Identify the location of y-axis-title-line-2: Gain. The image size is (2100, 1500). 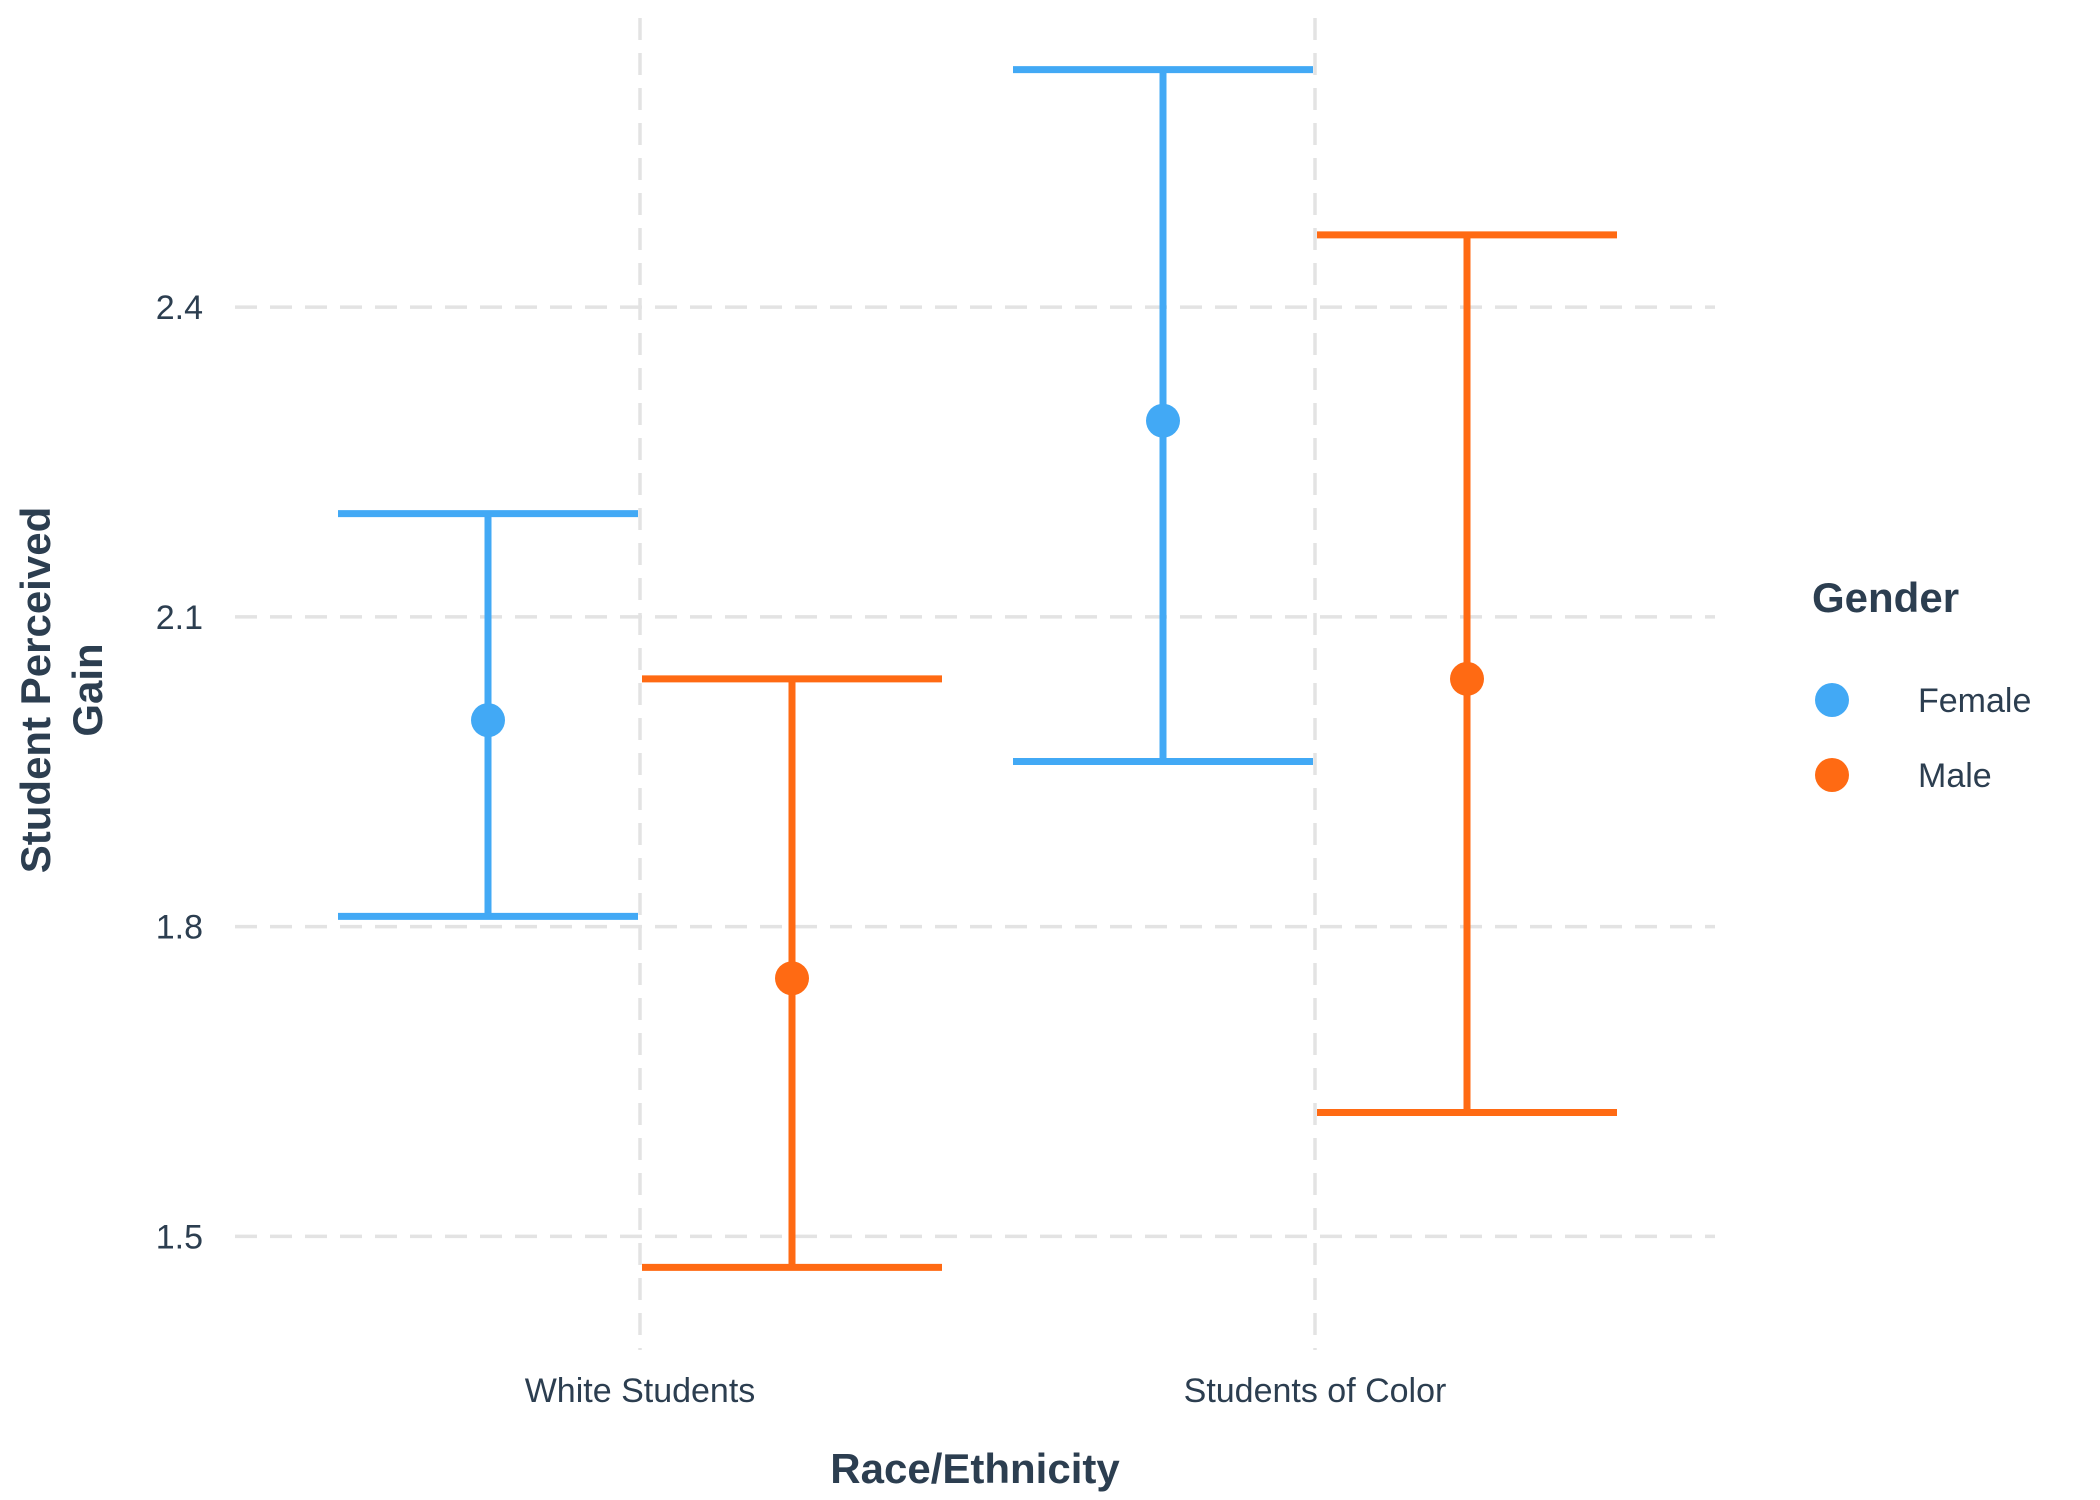
(87, 689).